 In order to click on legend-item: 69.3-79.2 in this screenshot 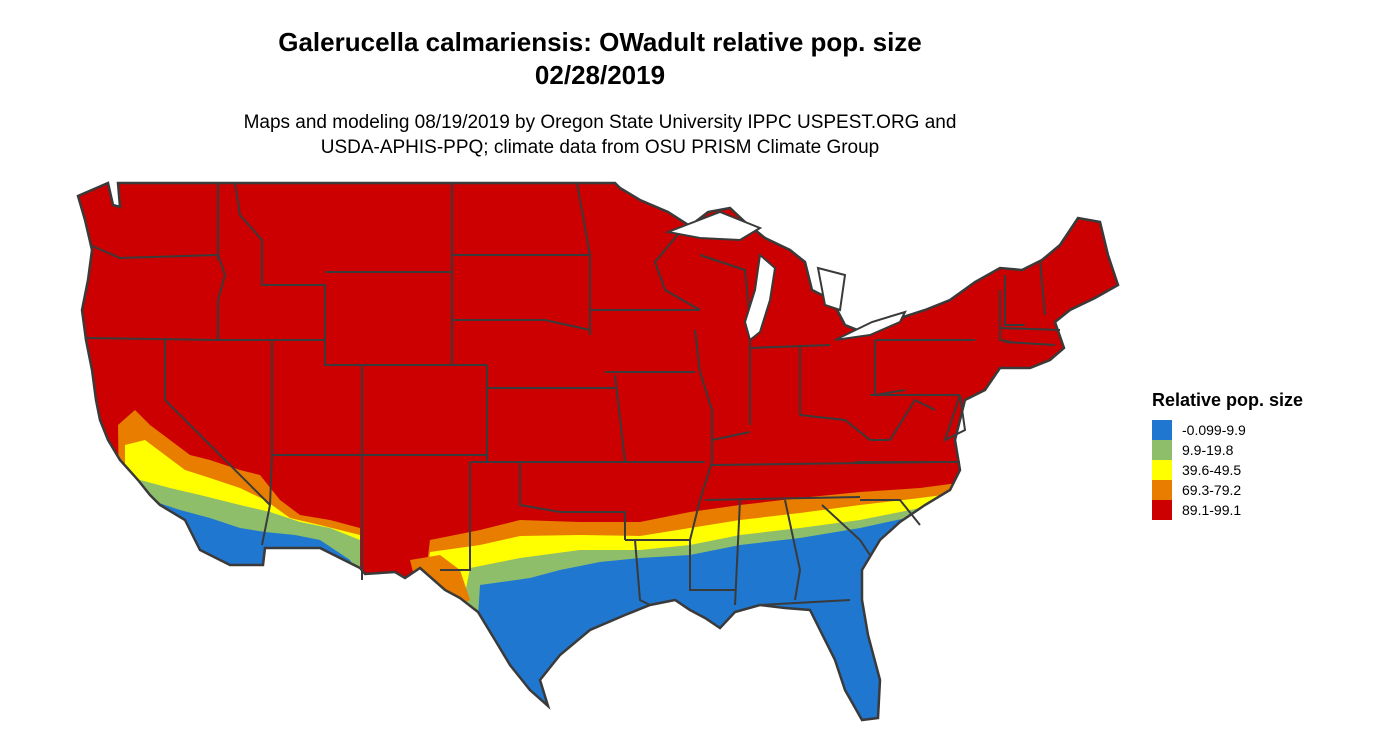, I will do `click(1227, 490)`.